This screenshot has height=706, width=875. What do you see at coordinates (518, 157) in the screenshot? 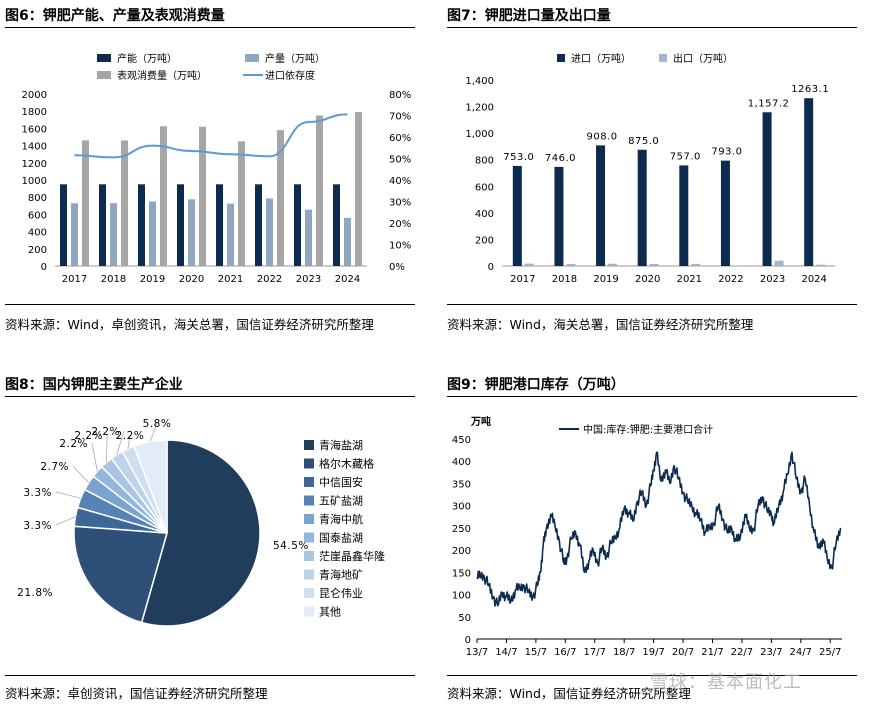
I see `data-label-import: 753.0` at bounding box center [518, 157].